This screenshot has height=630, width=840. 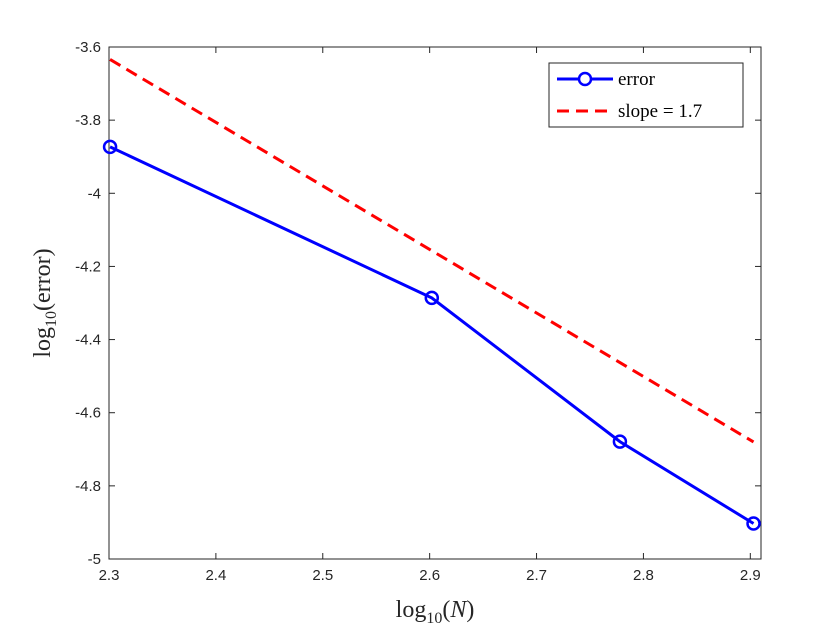 I want to click on legend-label: error, so click(x=637, y=79).